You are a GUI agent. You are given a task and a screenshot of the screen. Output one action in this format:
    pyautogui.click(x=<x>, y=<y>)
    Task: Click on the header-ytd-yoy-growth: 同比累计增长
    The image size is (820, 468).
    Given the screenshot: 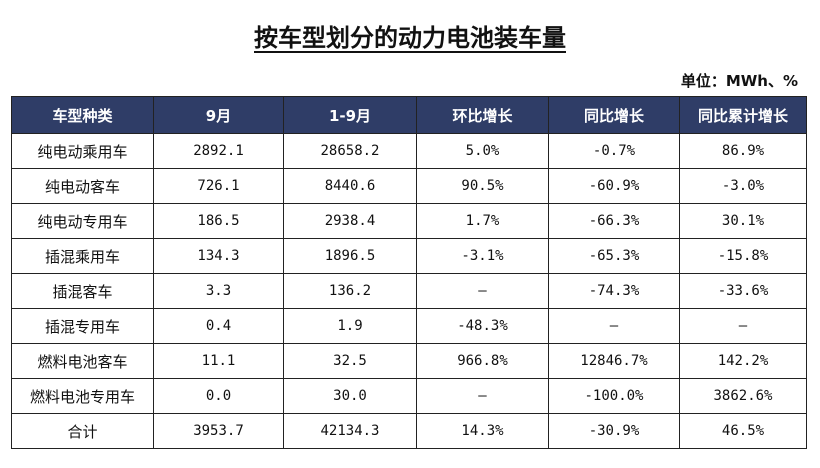 What is the action you would take?
    pyautogui.click(x=743, y=115)
    